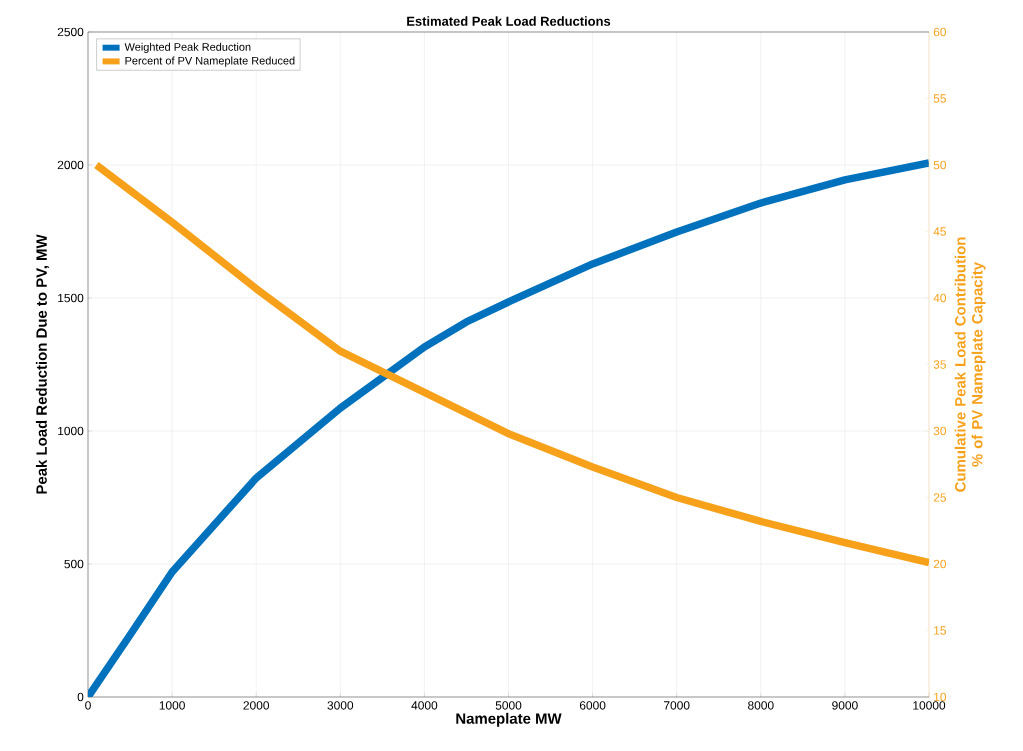 The image size is (1023, 751). Describe the element at coordinates (71, 431) in the screenshot. I see `y-tick-label: 1000` at that location.